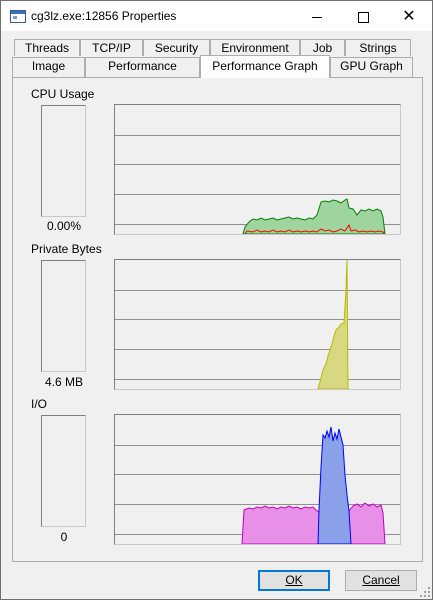  Describe the element at coordinates (313, 523) in the screenshot. I see `io-other-area` at that location.